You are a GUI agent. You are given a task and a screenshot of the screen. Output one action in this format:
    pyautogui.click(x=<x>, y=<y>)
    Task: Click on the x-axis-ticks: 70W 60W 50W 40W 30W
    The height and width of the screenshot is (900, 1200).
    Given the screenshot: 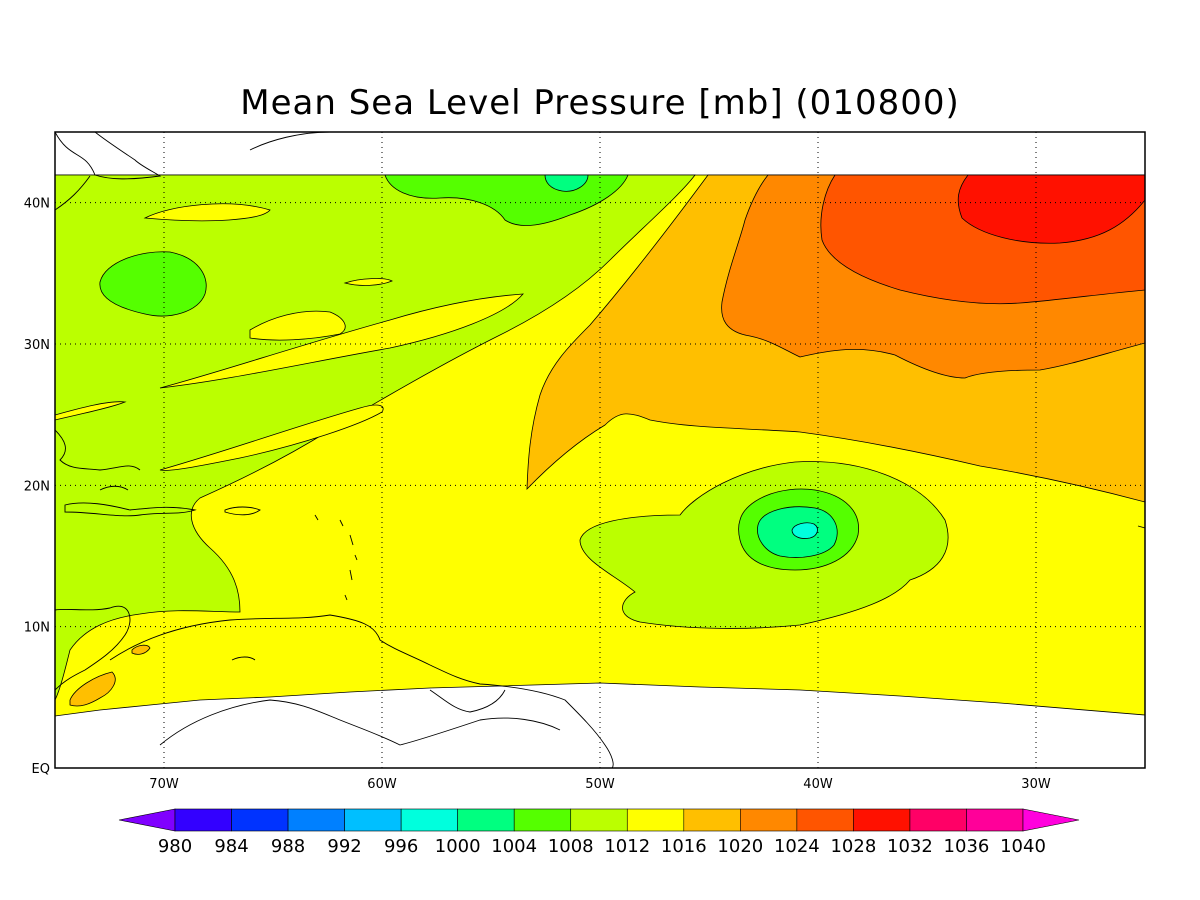 What is the action you would take?
    pyautogui.click(x=600, y=784)
    